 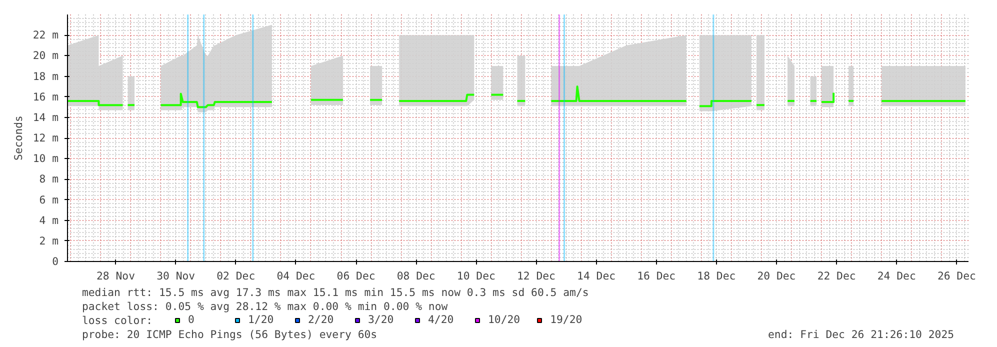 I want to click on legend-label: 19/20, so click(x=566, y=319).